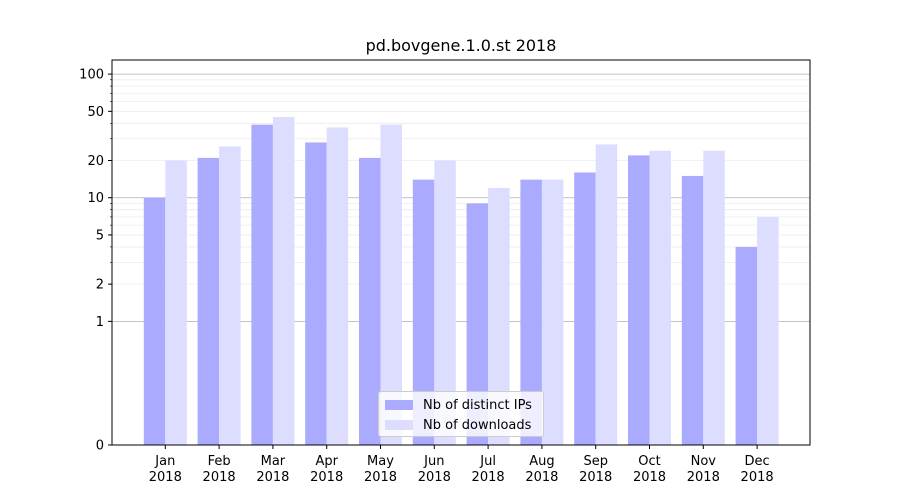 This screenshot has width=900, height=500. I want to click on y-tick-label: 1, so click(100, 322).